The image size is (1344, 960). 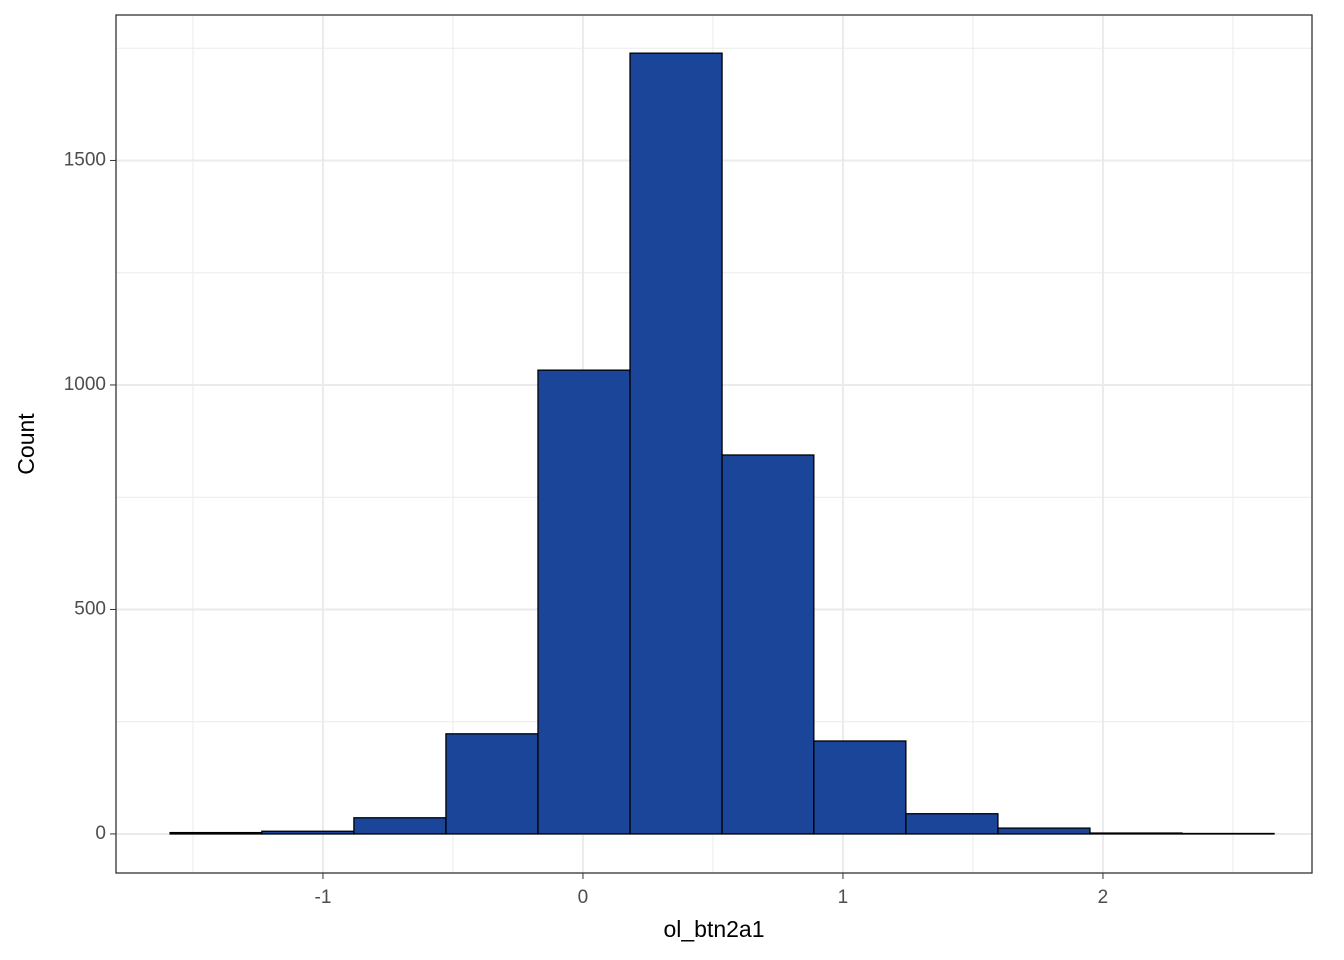 I want to click on x-tick-label: 2, so click(x=1103, y=897).